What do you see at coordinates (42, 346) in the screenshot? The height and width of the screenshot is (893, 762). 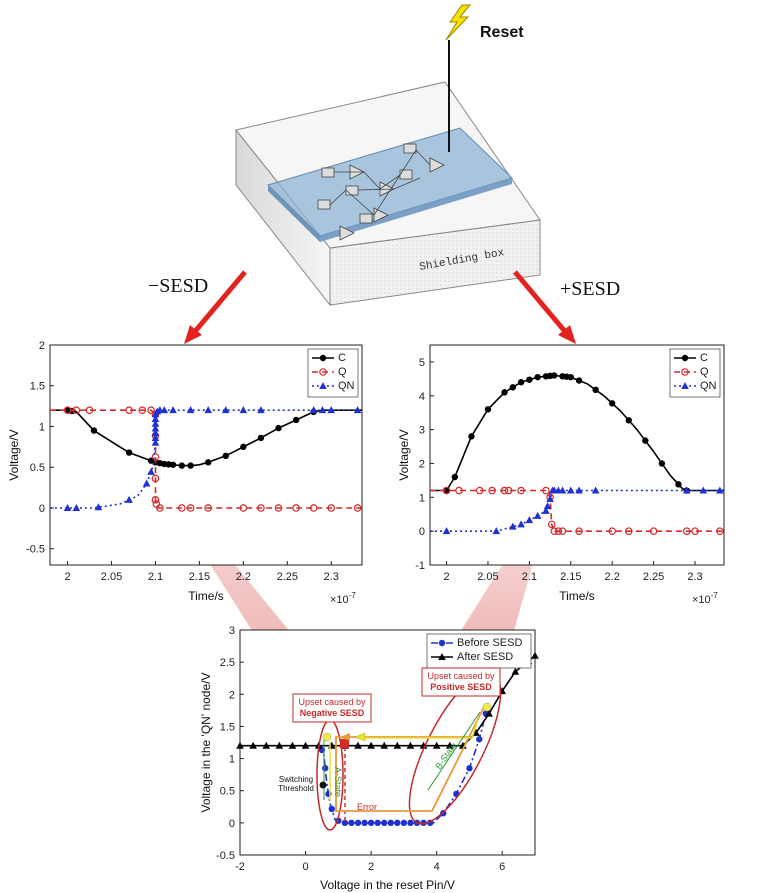 I see `y-tick-label: 2` at bounding box center [42, 346].